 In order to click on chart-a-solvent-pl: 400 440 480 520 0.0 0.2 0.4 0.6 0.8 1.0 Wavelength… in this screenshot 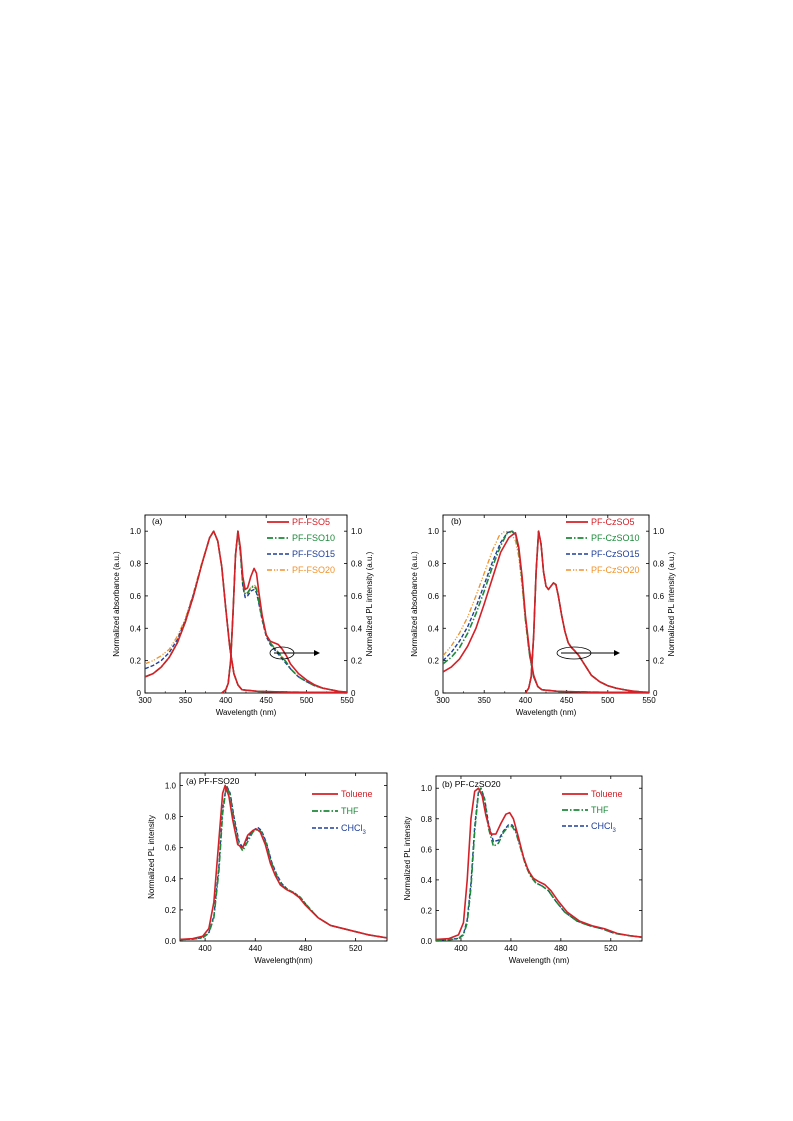, I will do `click(267, 868)`.